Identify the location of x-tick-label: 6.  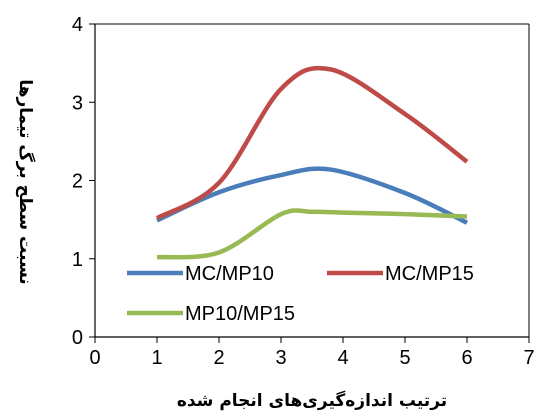
(466, 358).